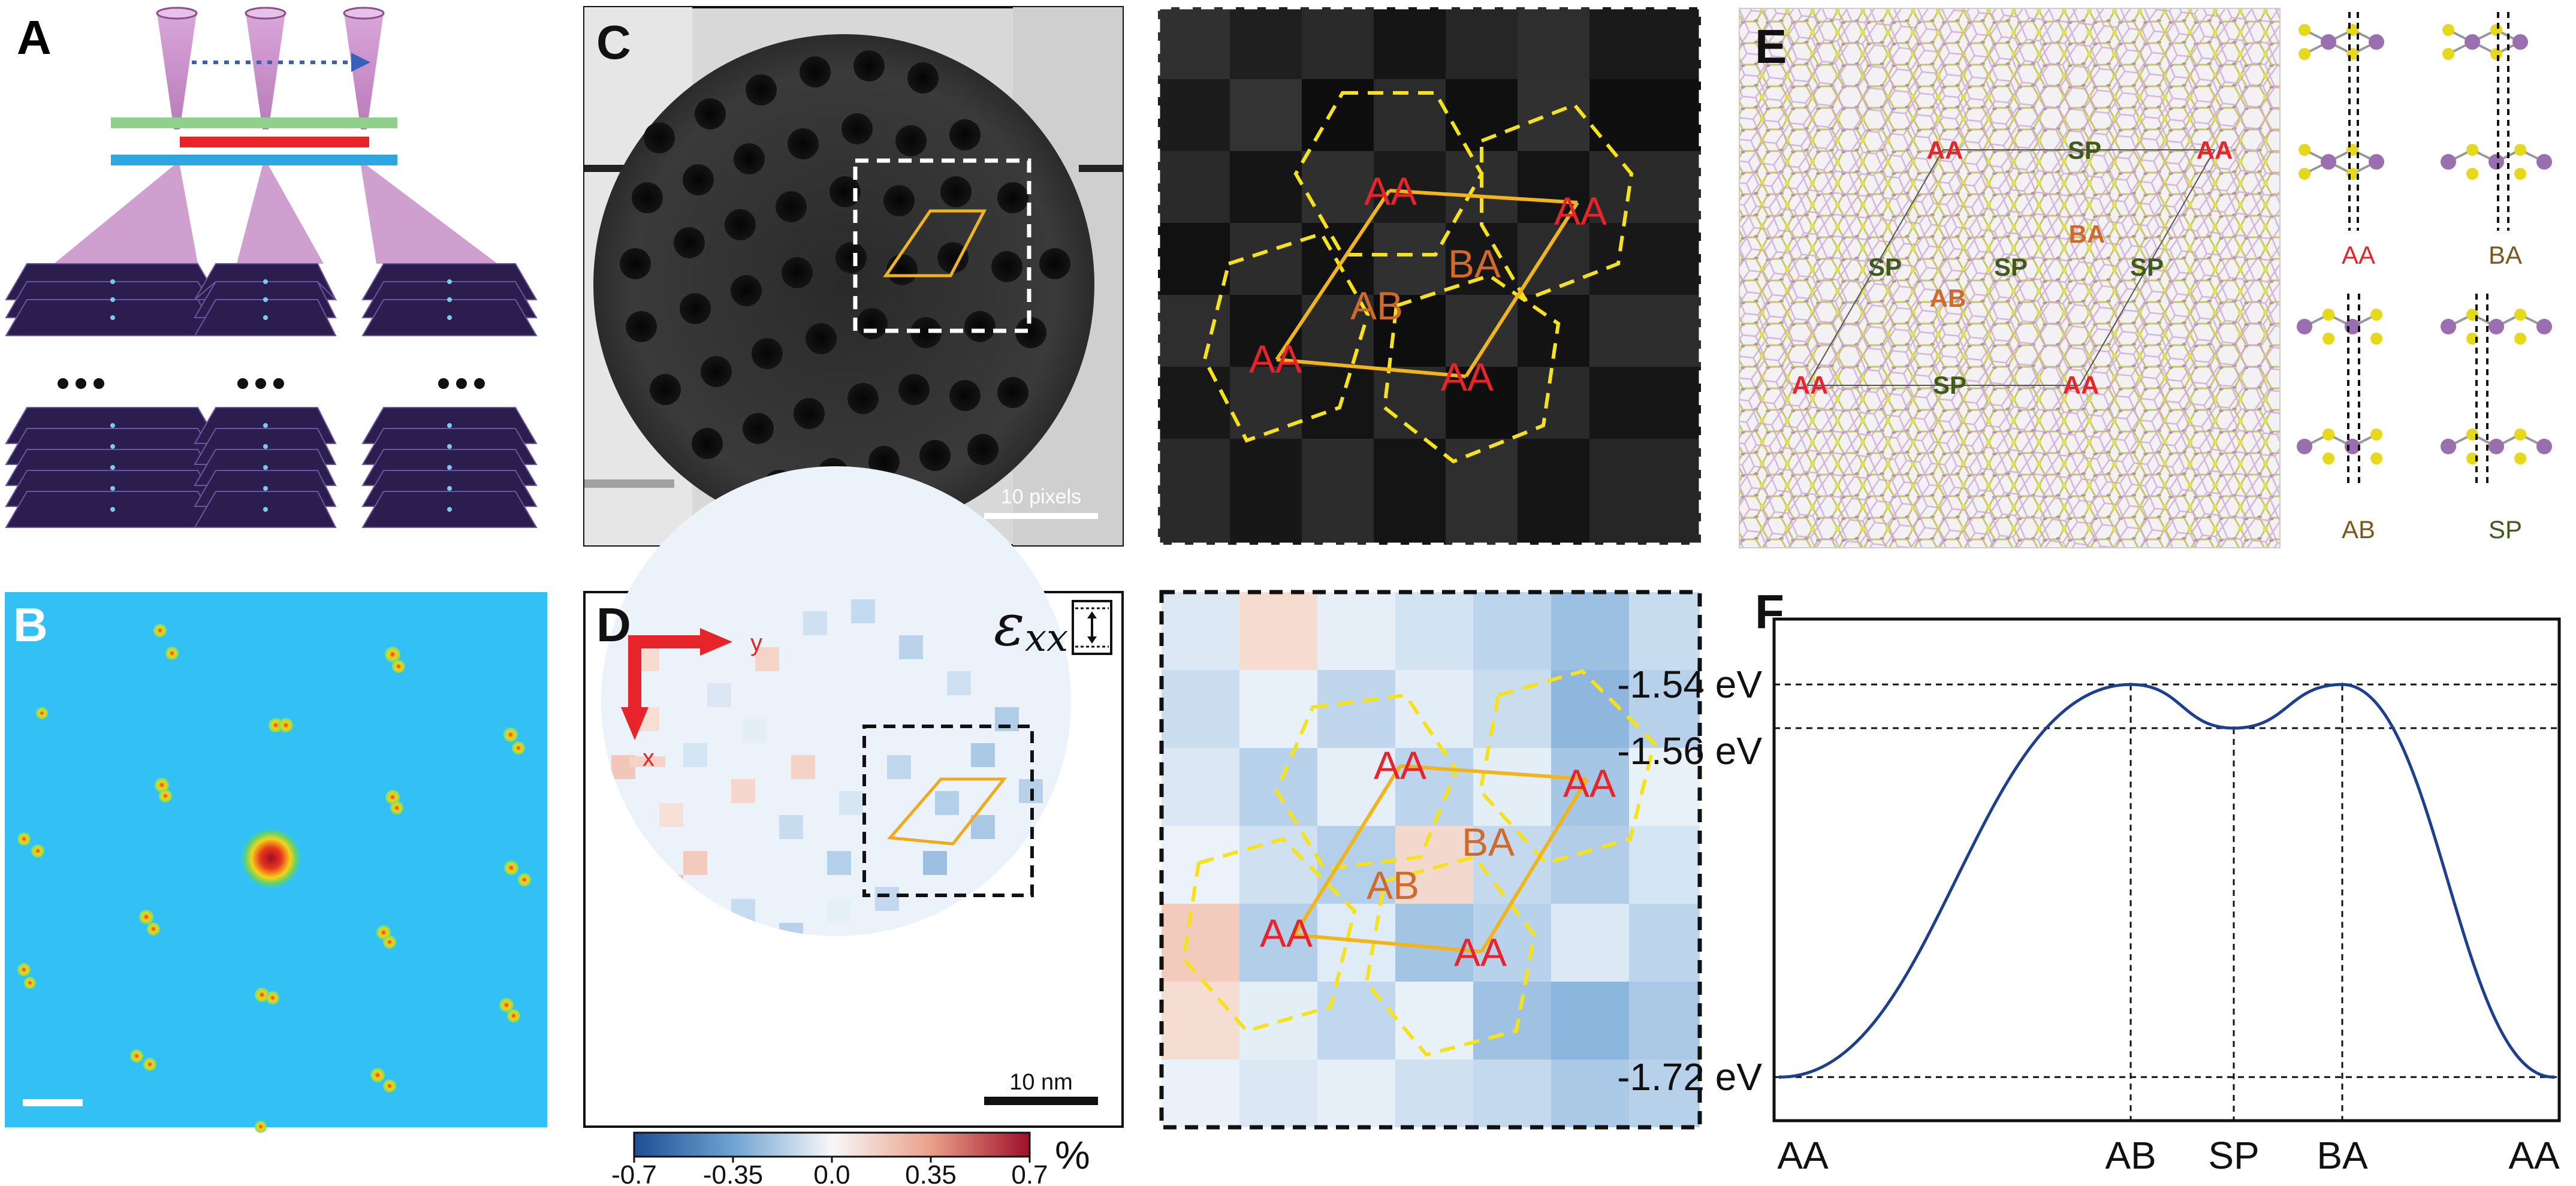  I want to click on y-tick-label: -1.56 eV, so click(1690, 750).